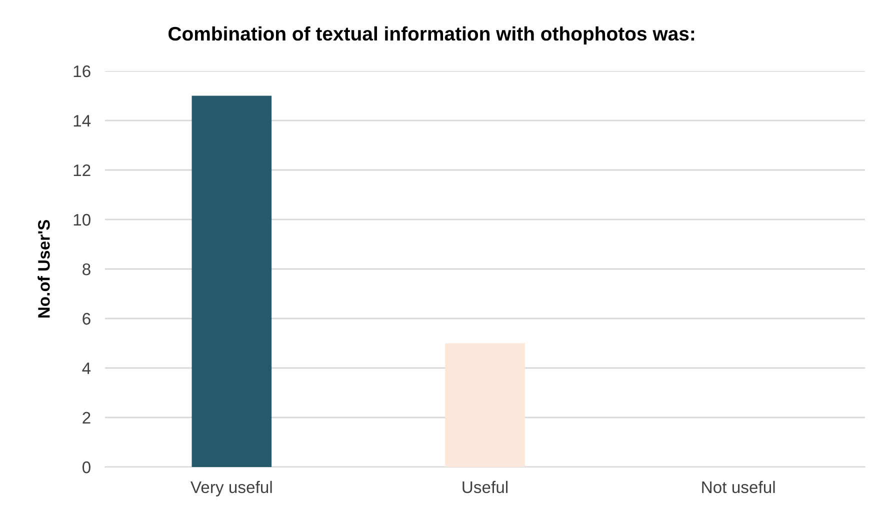 The image size is (883, 519). What do you see at coordinates (485, 487) in the screenshot?
I see `x-tick-label: Useful` at bounding box center [485, 487].